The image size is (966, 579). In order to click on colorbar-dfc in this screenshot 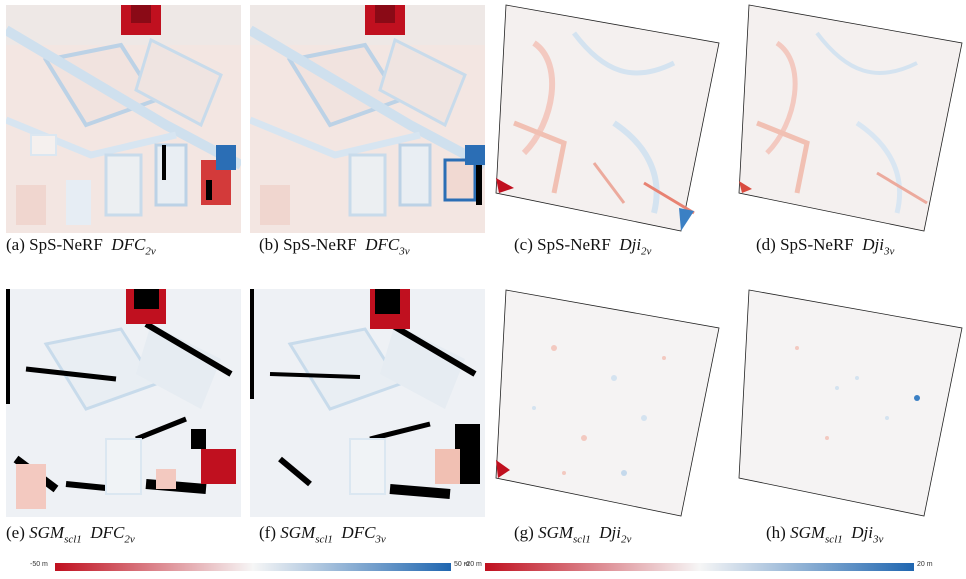, I will do `click(253, 567)`.